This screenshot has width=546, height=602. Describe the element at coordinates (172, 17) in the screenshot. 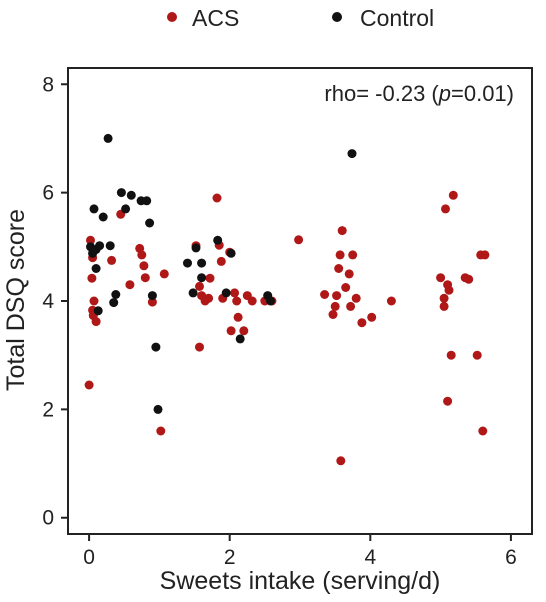

I see `legend-marker-acs` at that location.